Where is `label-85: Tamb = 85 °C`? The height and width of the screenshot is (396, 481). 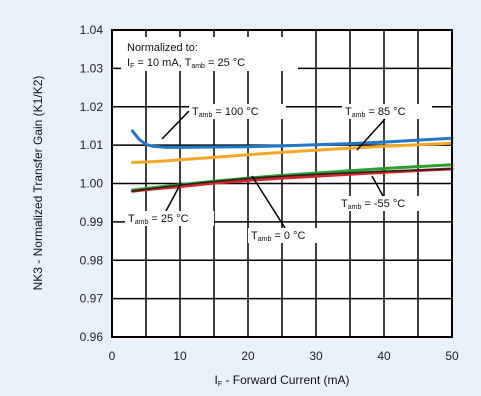 label-85: Tamb = 85 °C is located at coordinates (375, 112).